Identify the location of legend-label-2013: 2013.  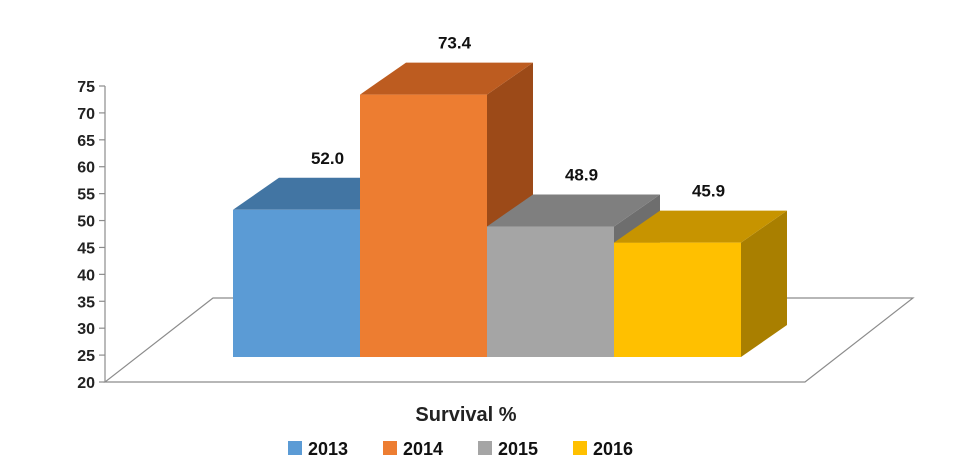
(328, 449).